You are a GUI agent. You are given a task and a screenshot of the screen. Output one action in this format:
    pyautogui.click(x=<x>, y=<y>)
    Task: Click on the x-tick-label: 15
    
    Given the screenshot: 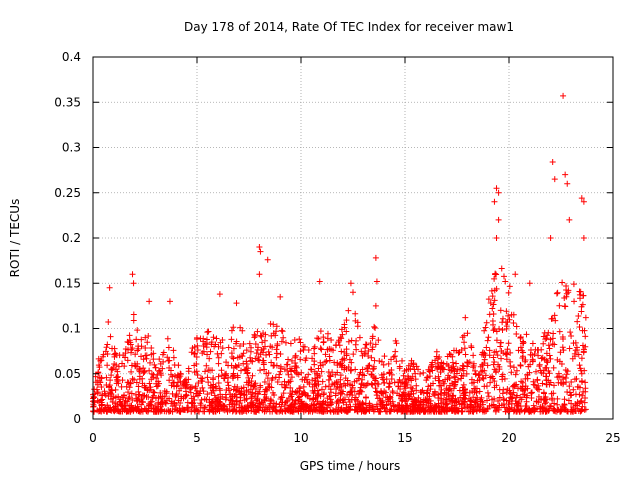 What is the action you would take?
    pyautogui.click(x=404, y=438)
    